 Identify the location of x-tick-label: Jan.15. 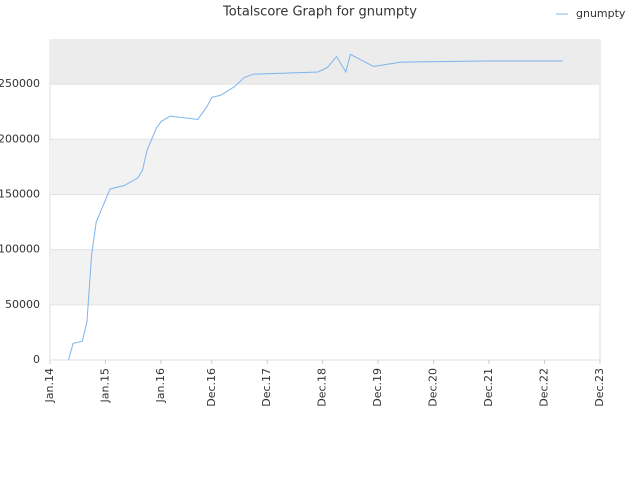
(104, 385).